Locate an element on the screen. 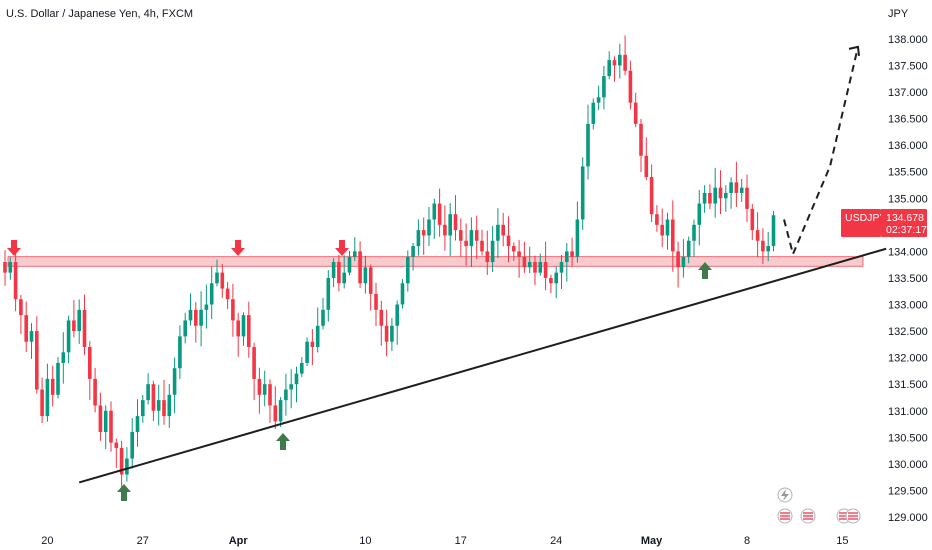 This screenshot has height=550, width=932. x-tick-label: 10 is located at coordinates (365, 541).